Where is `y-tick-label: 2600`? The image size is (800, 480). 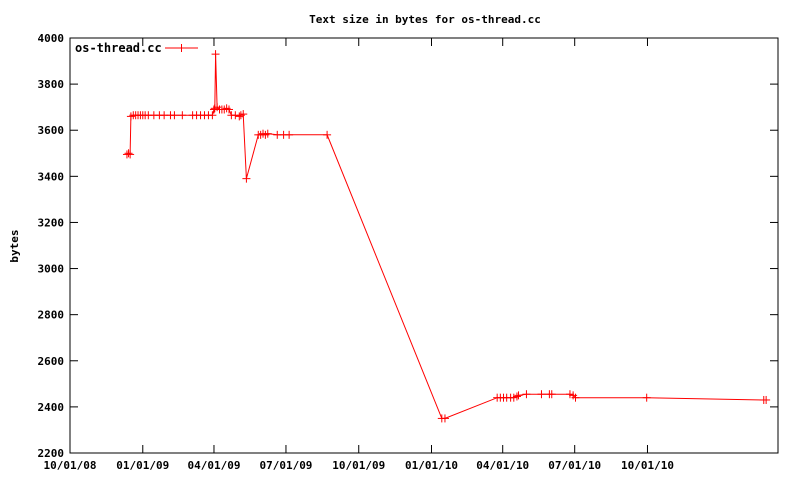 y-tick-label: 2600 is located at coordinates (51, 361).